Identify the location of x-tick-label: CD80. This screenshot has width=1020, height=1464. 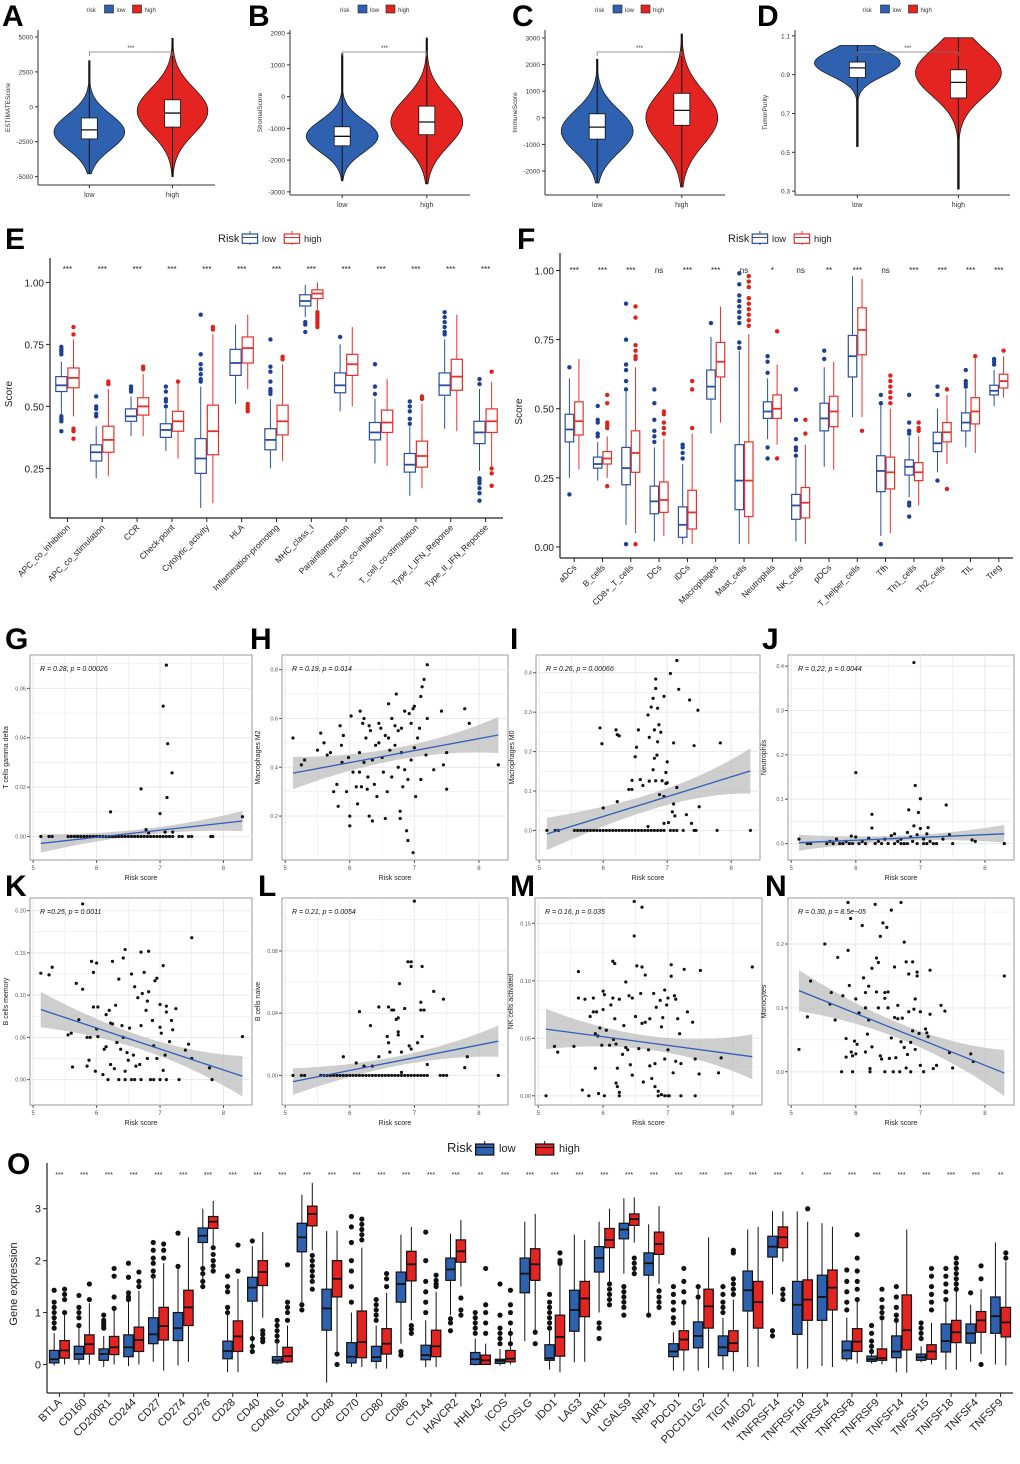
(372, 1411).